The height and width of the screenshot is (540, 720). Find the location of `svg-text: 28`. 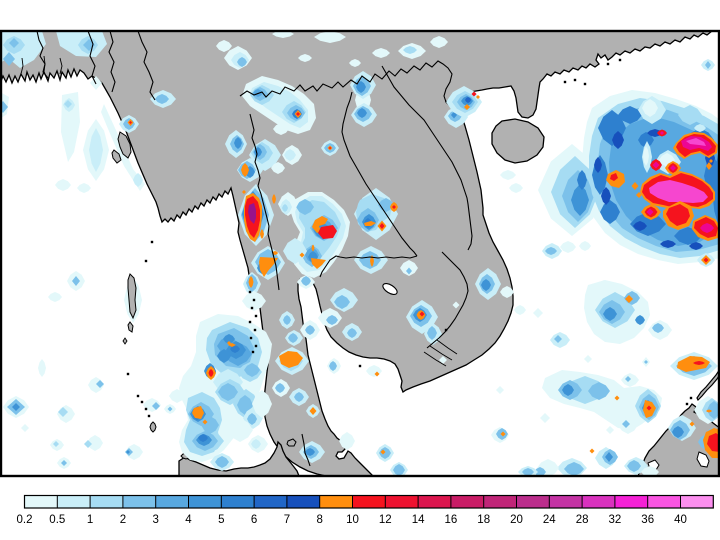

svg-text: 28 is located at coordinates (582, 520).